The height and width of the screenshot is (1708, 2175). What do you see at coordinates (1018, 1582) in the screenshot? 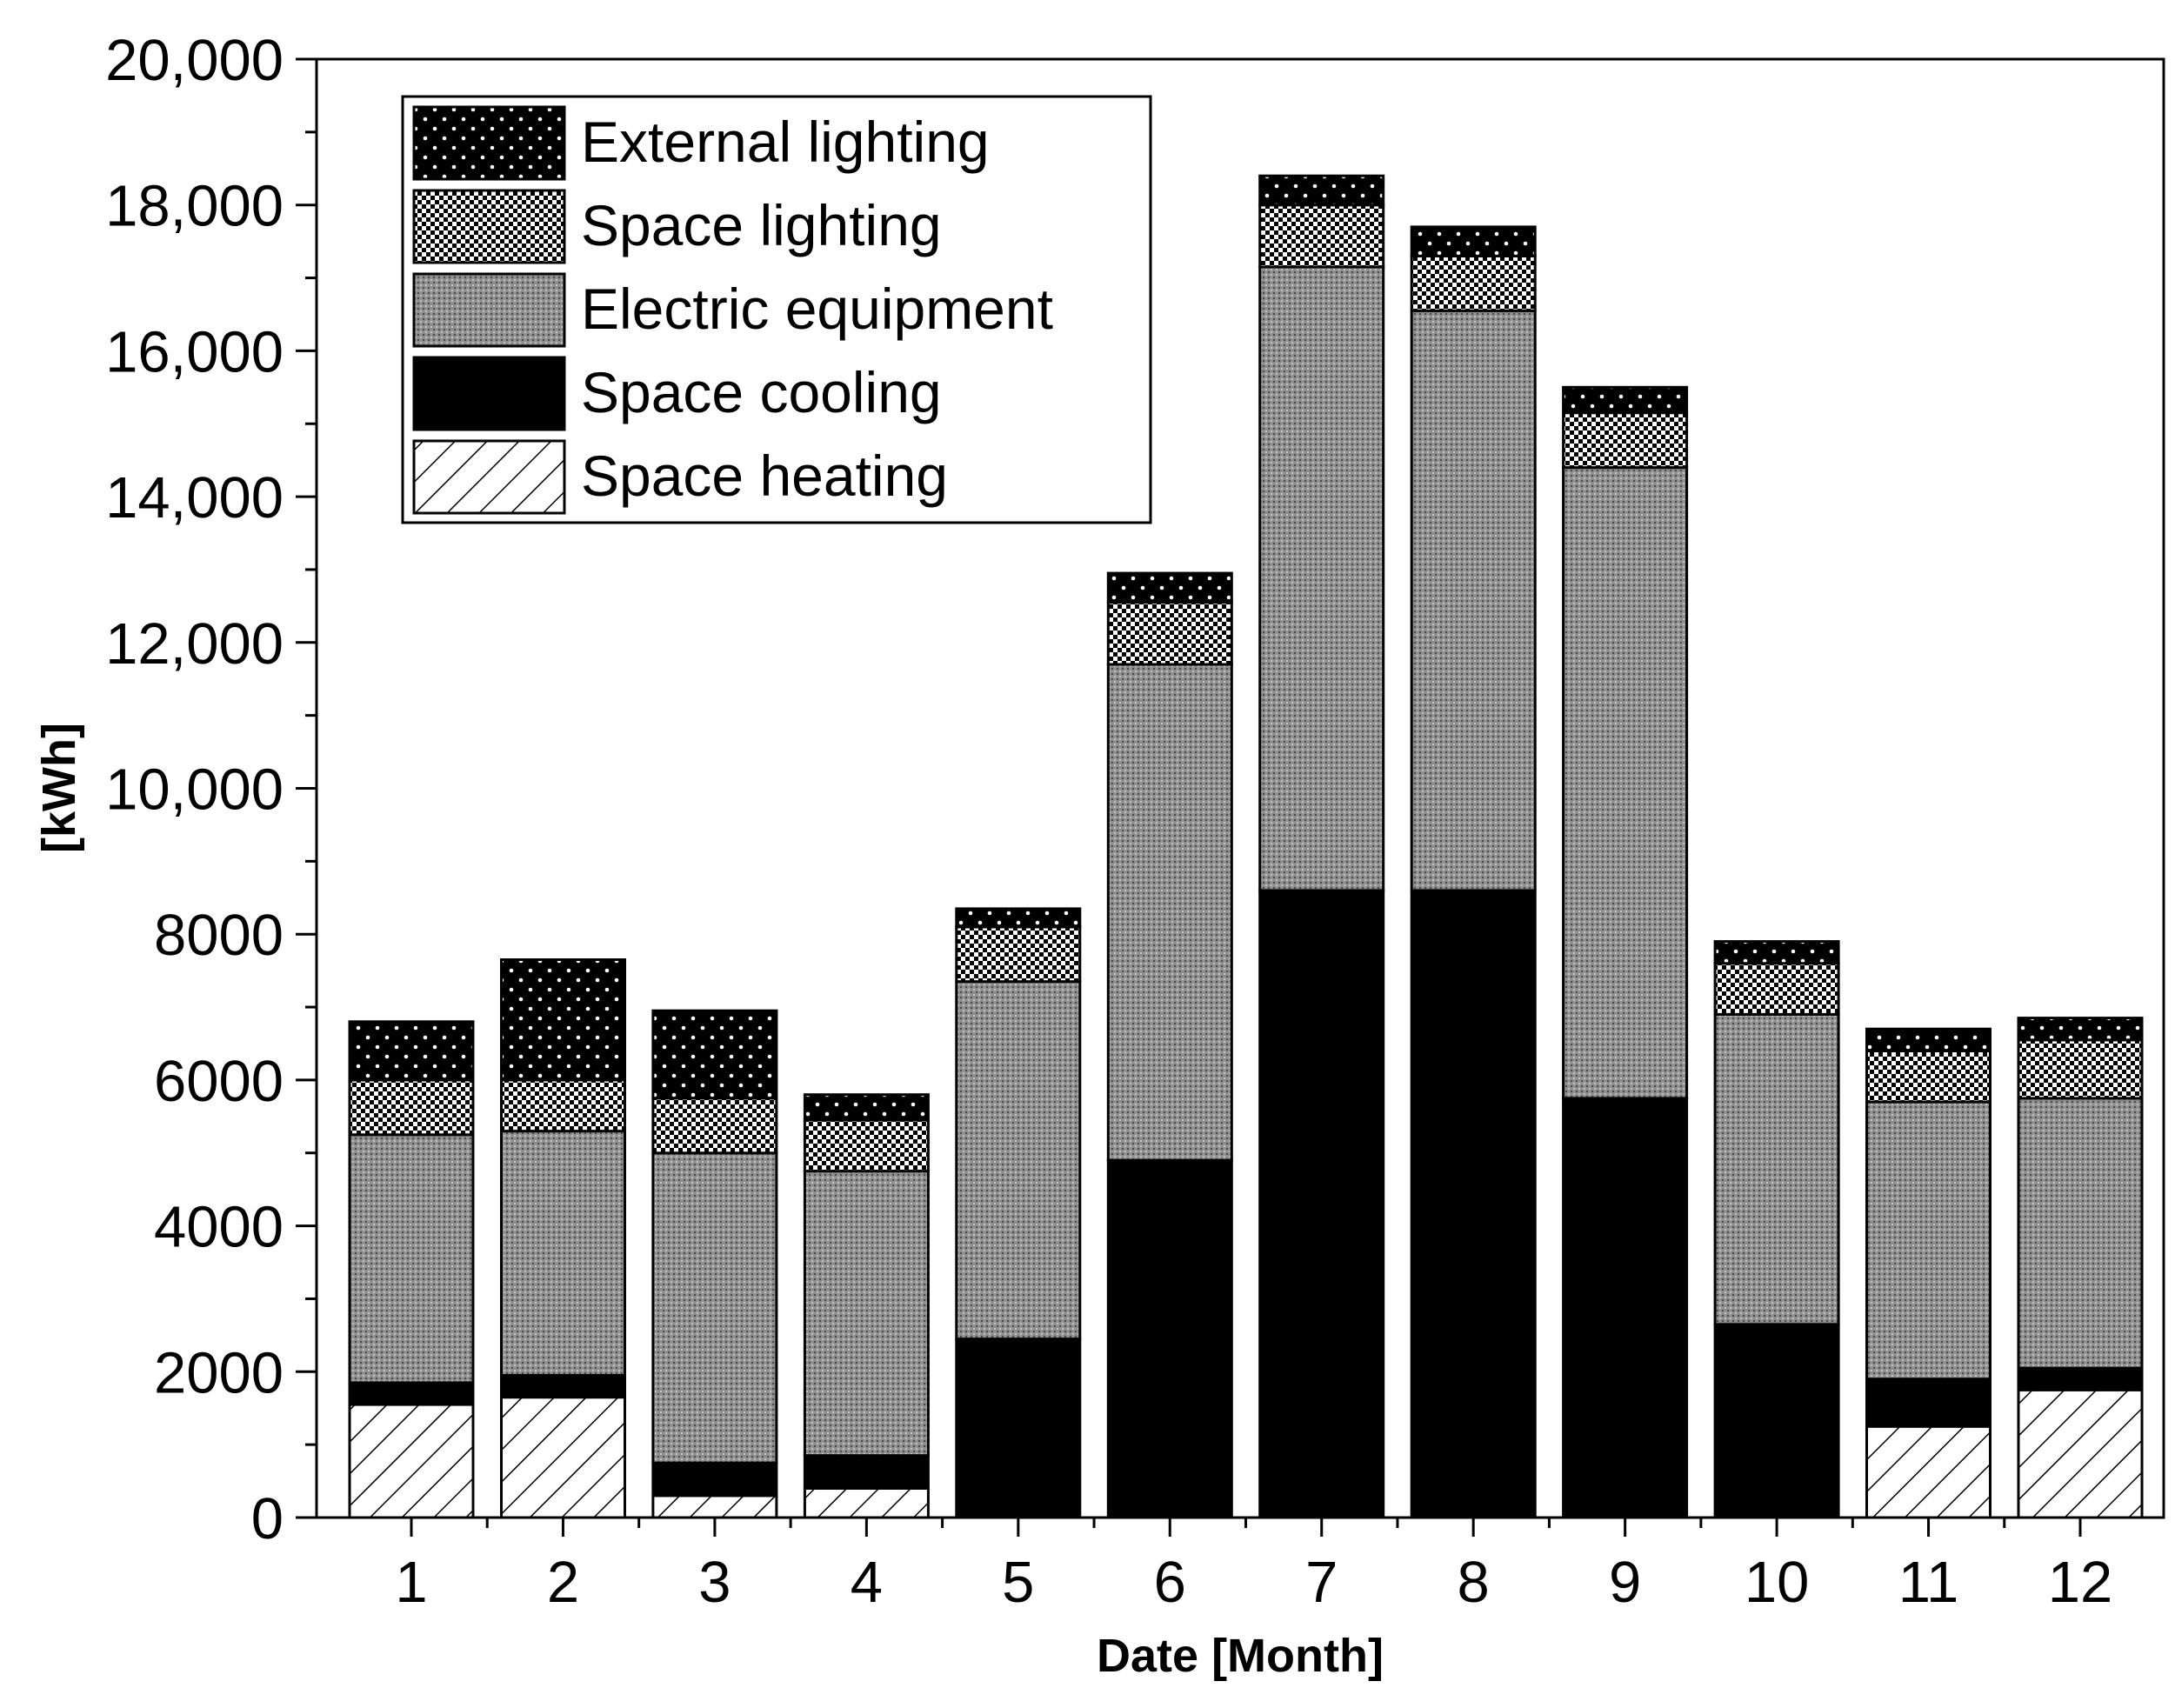
I see `x-tick-label: 5` at bounding box center [1018, 1582].